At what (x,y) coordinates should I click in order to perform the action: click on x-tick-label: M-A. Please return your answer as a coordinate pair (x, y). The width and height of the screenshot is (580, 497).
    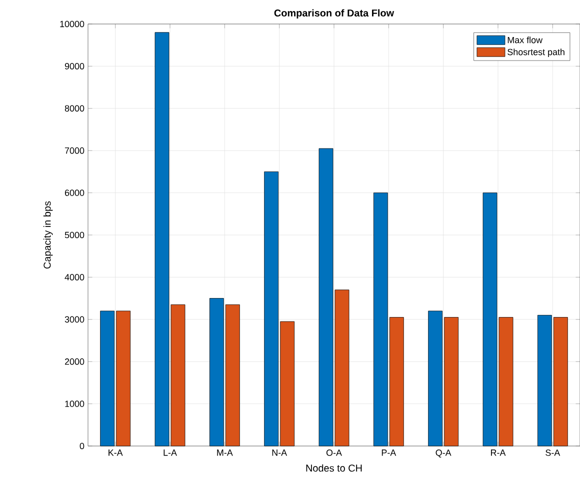
    Looking at the image, I should click on (225, 453).